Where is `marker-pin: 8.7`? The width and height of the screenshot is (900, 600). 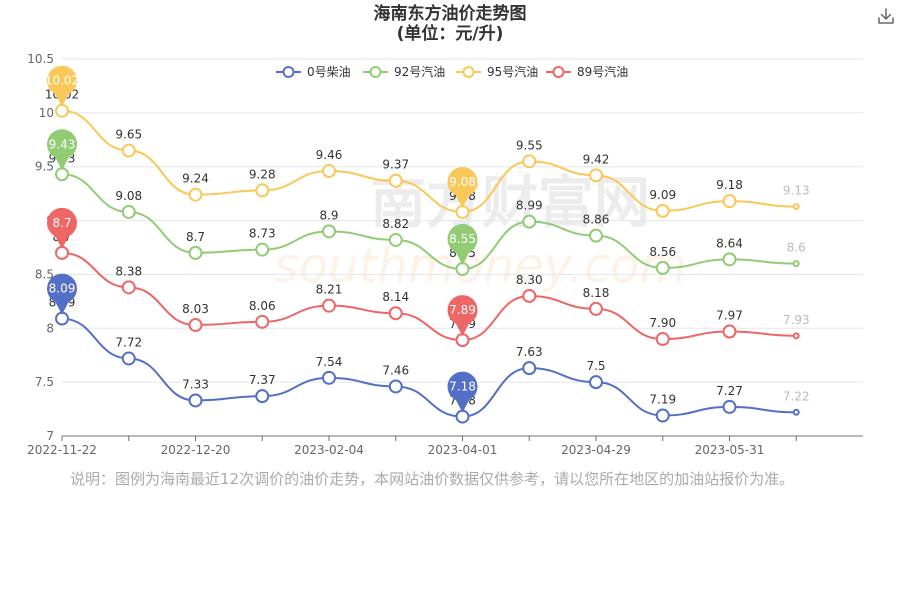
marker-pin: 8.7 is located at coordinates (62, 228).